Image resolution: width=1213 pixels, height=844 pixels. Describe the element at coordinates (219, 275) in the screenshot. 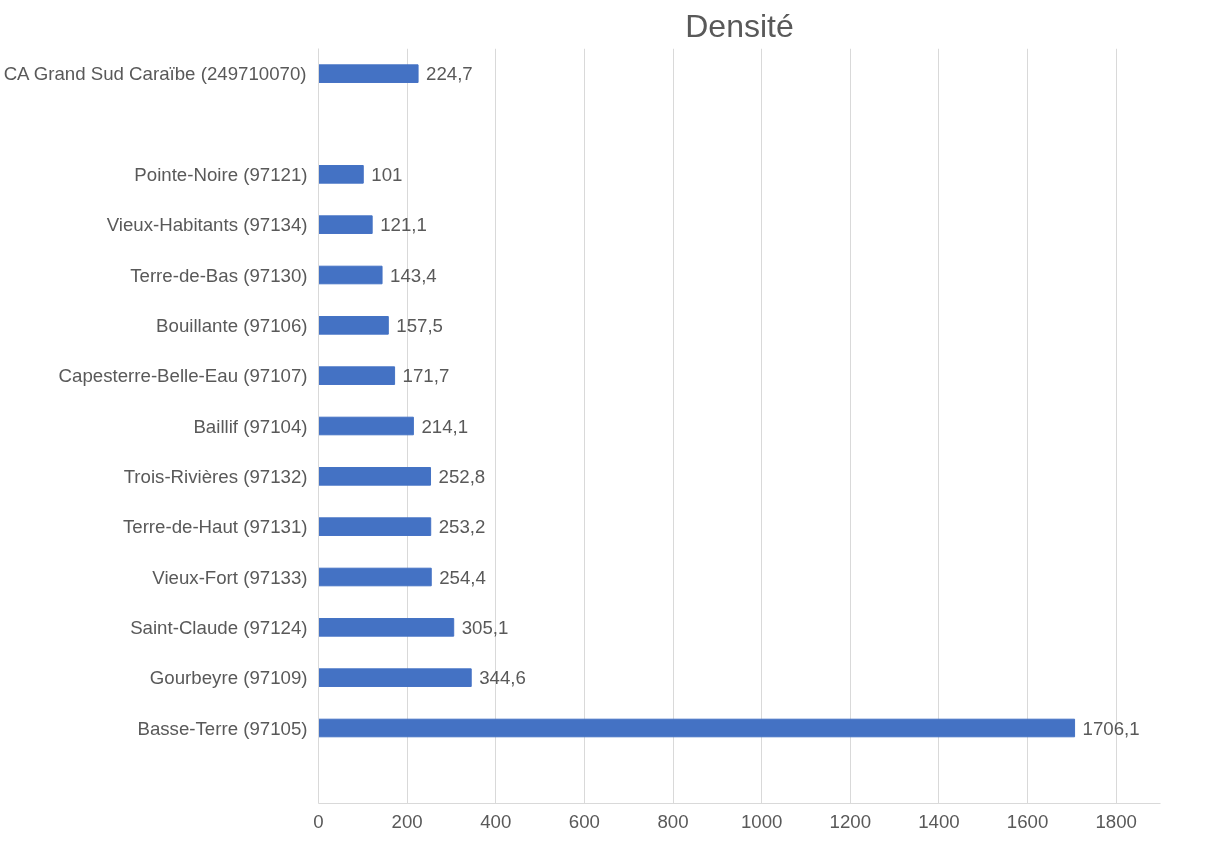

I see `y-tick-label: Terre-de-Bas (97130)` at that location.